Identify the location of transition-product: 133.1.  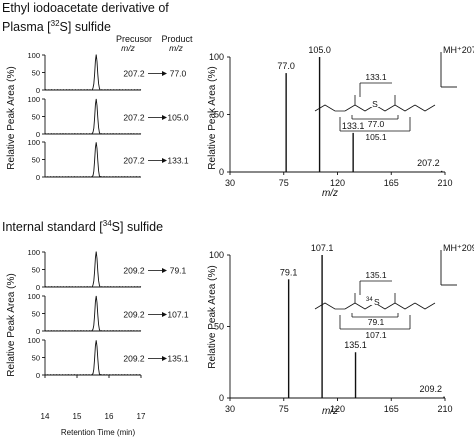
(178, 161).